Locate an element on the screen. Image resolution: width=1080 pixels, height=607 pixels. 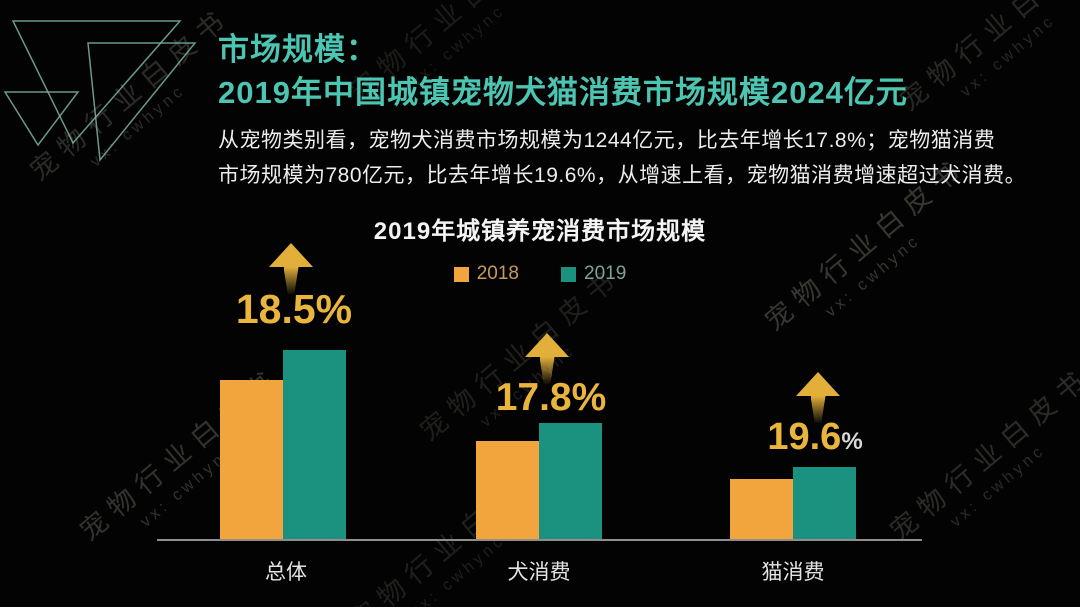
growth-label-cat: 19.6% is located at coordinates (815, 437).